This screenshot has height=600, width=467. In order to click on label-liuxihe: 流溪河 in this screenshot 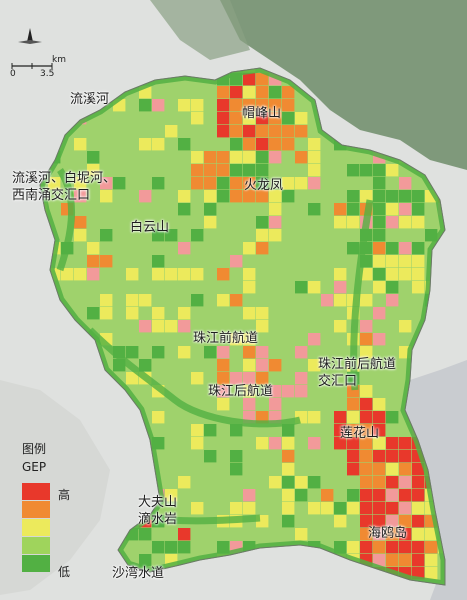, I will do `click(90, 99)`.